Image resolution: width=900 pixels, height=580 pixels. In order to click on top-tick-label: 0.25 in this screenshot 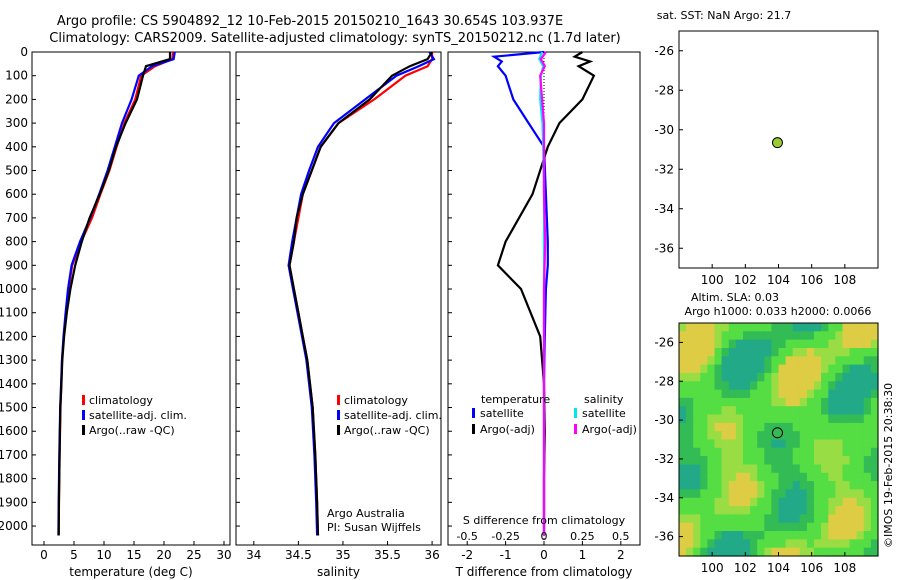, I will do `click(582, 536)`.